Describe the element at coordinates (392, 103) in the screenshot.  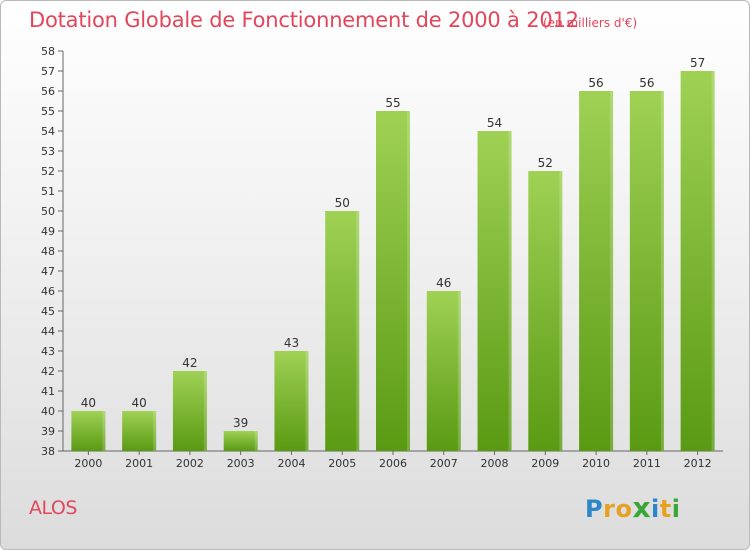
I see `value-label-2006: 55` at that location.